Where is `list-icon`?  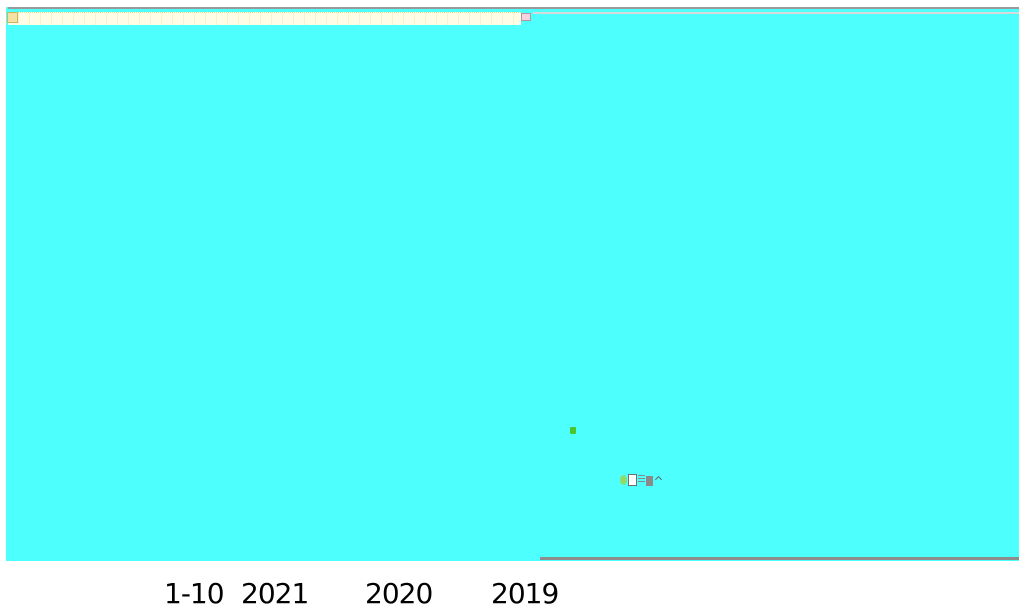 list-icon is located at coordinates (641, 479).